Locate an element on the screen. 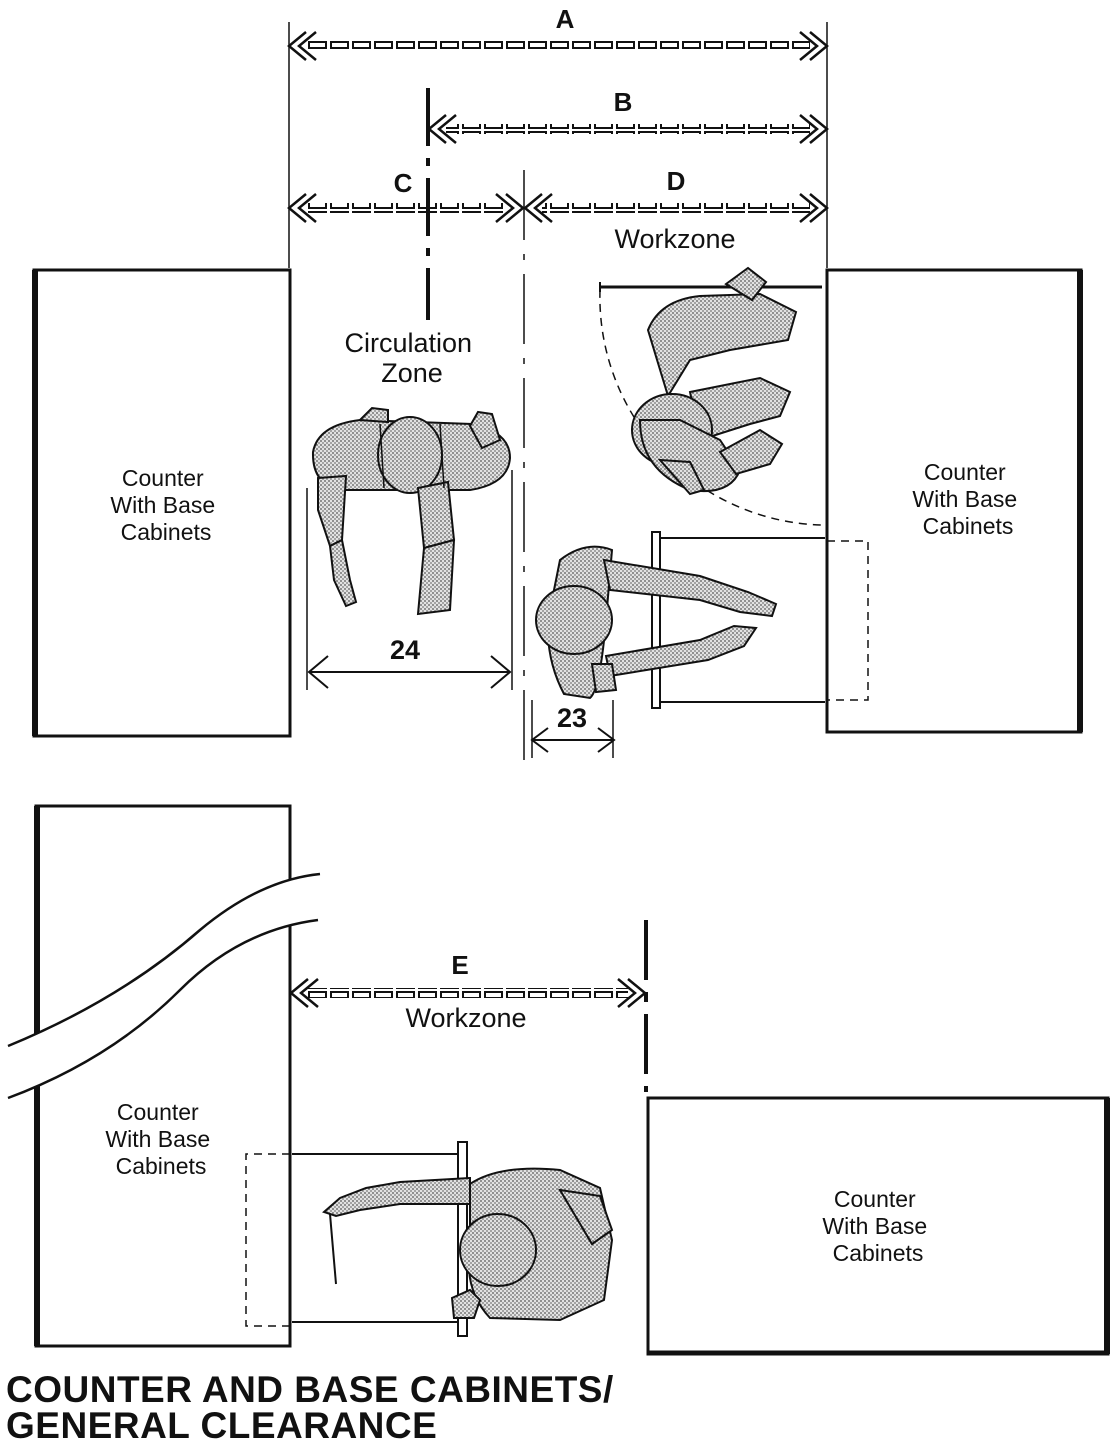  dimension-23-label: 23 is located at coordinates (572, 718).